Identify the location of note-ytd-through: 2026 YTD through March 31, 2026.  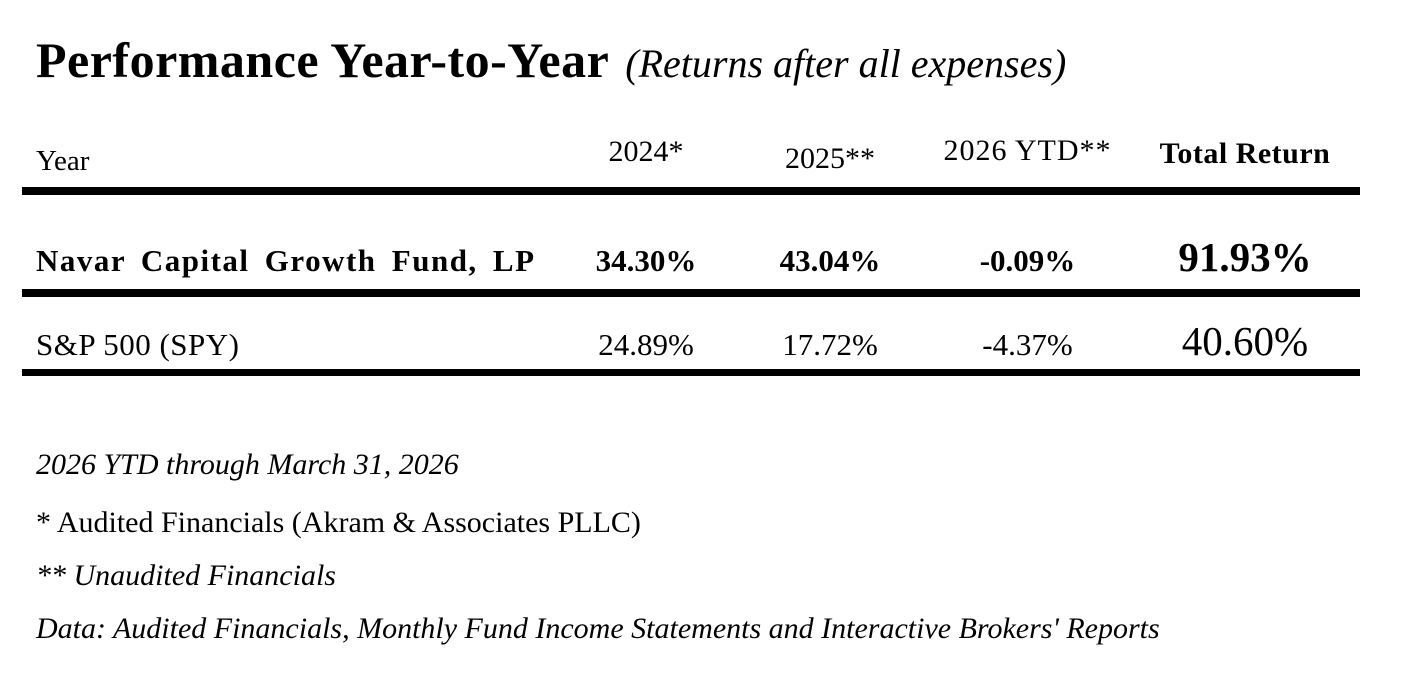
(247, 464).